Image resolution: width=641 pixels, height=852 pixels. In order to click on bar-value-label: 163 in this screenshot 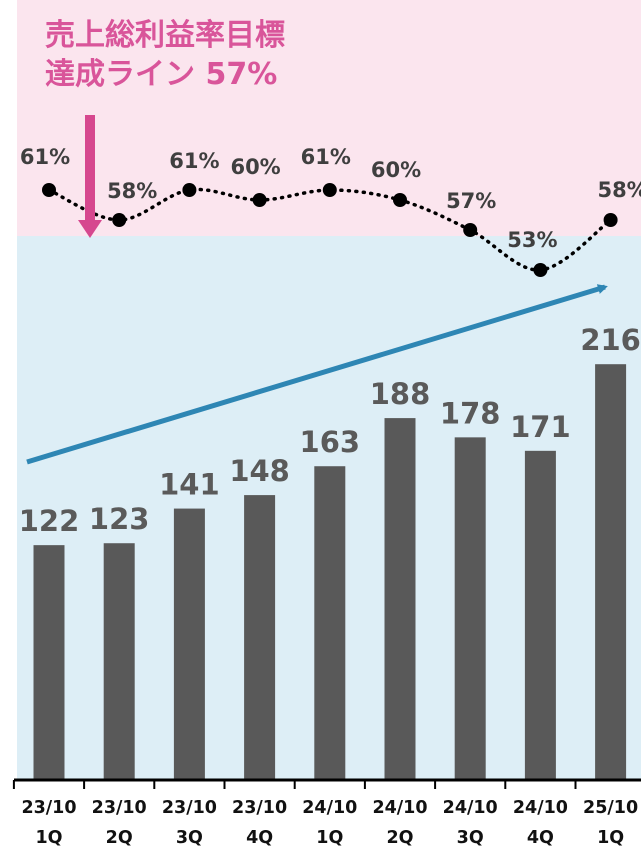, I will do `click(330, 442)`.